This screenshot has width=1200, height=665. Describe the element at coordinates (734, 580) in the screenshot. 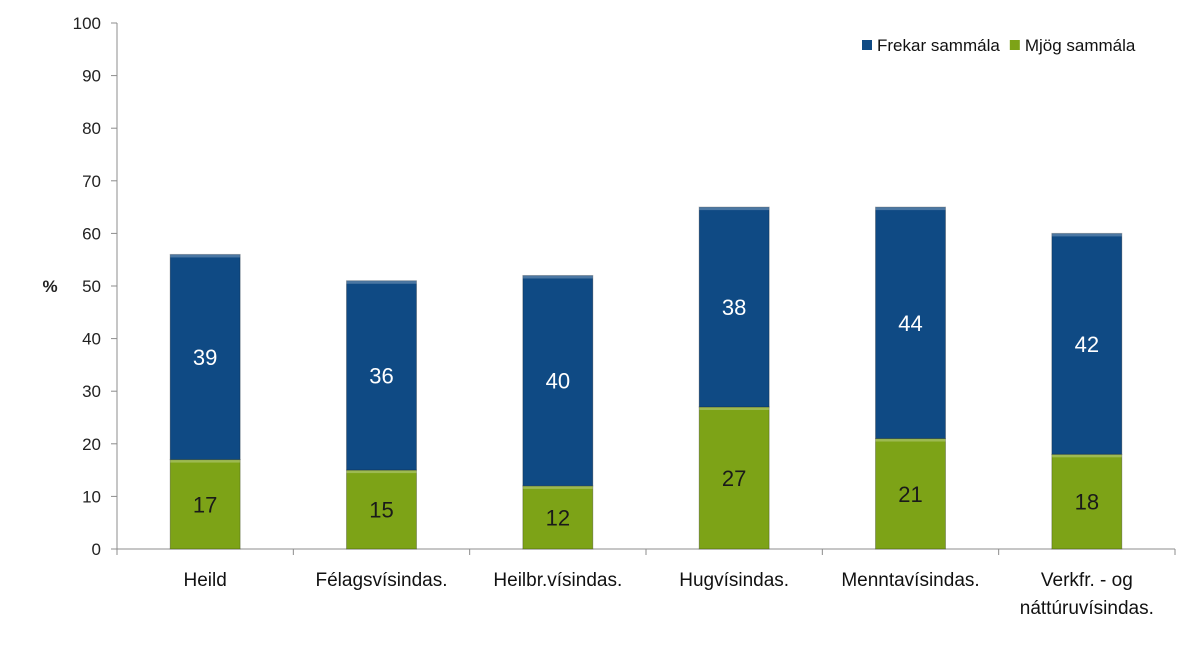

I see `x-tick-label: Hugvísindas.` at that location.